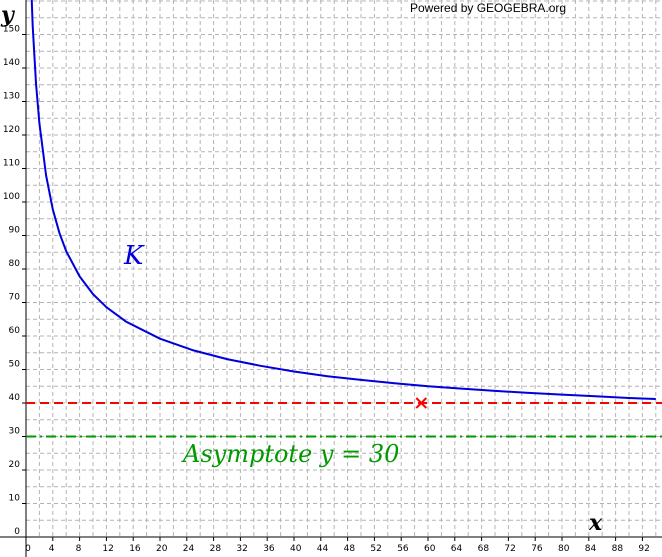  I want to click on y-tick-label: 120, so click(11, 130).